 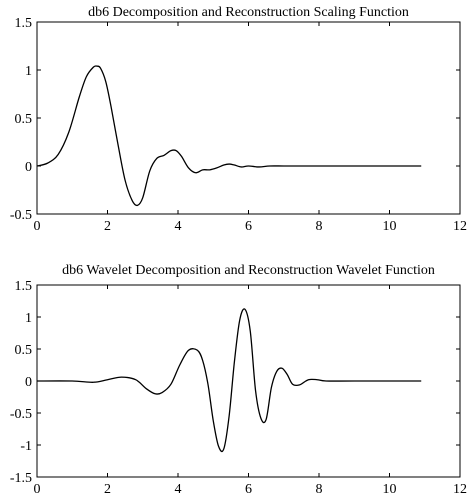 What do you see at coordinates (26, 446) in the screenshot?
I see `y-tick-label: -1` at bounding box center [26, 446].